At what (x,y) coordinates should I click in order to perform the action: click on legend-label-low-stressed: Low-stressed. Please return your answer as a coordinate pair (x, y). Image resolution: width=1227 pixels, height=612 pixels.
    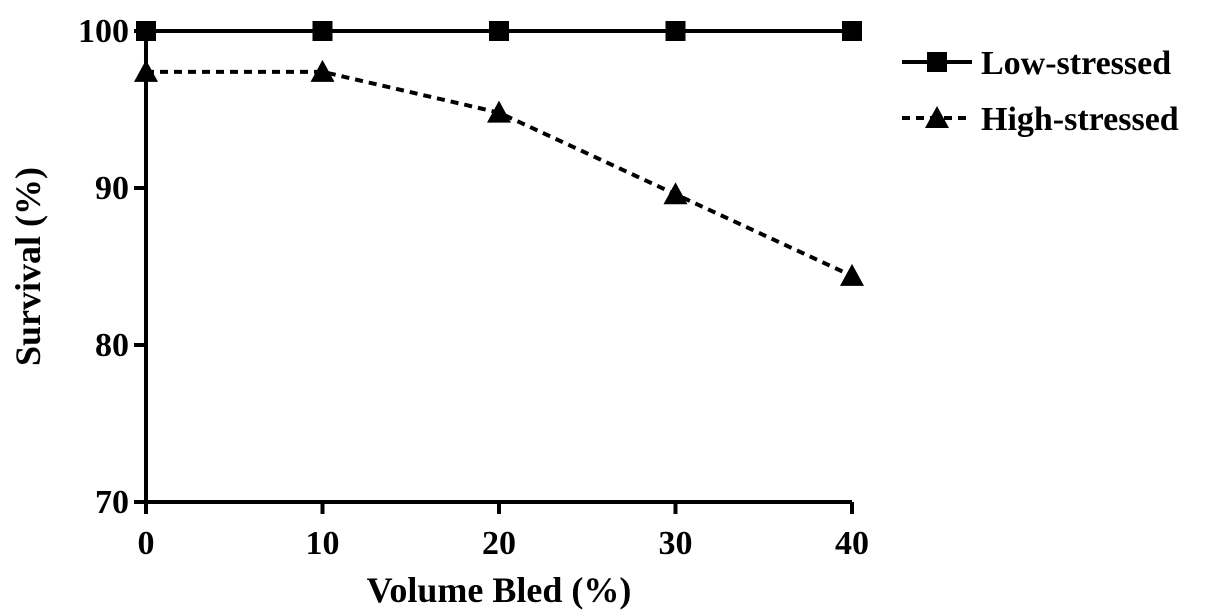
    Looking at the image, I should click on (1076, 63).